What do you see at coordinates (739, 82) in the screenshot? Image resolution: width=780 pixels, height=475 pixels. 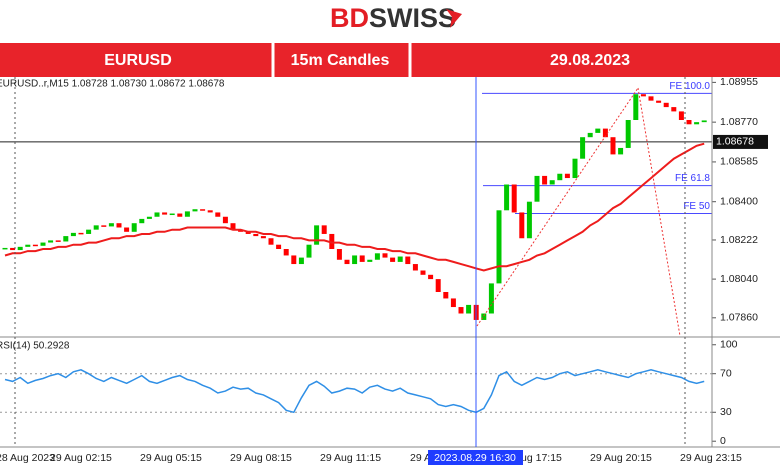 I see `y-tick-label: 1.08955` at bounding box center [739, 82].